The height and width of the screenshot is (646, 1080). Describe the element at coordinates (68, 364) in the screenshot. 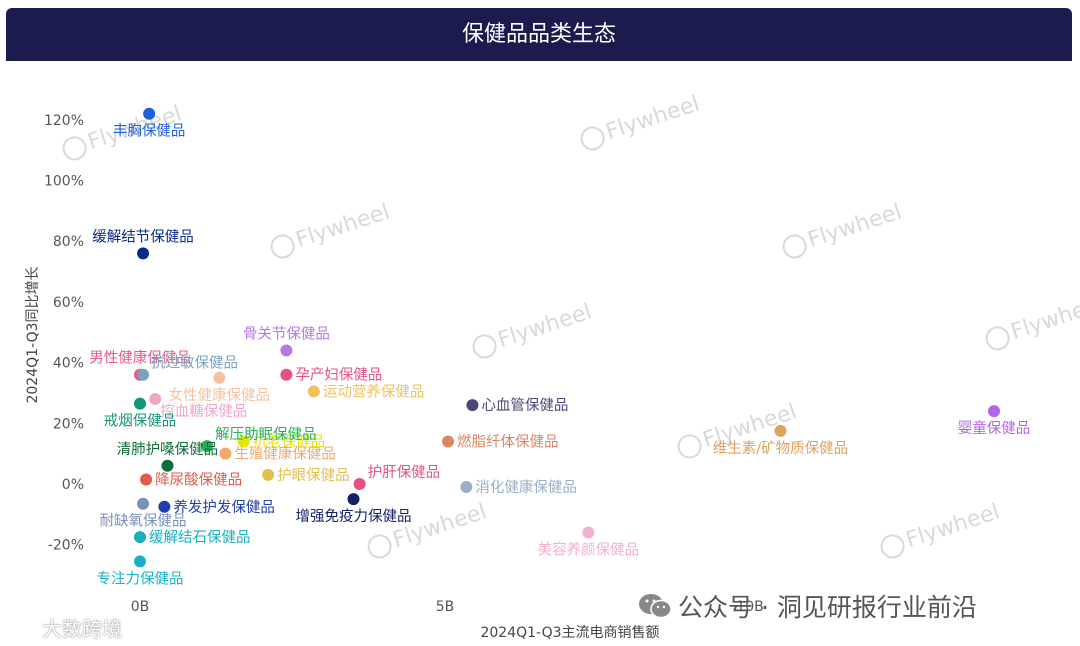

I see `y-tick-label: 40%` at that location.